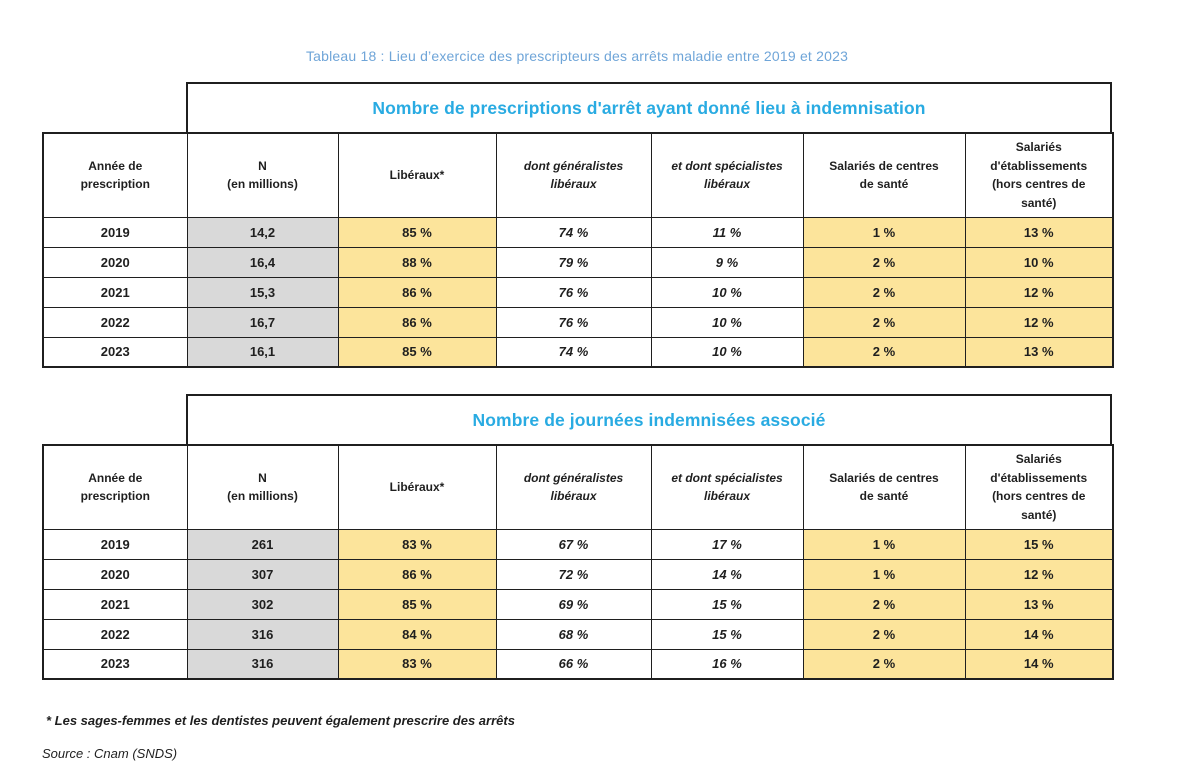 This screenshot has width=1200, height=778. Describe the element at coordinates (573, 544) in the screenshot. I see `data-cell: 67 %` at that location.